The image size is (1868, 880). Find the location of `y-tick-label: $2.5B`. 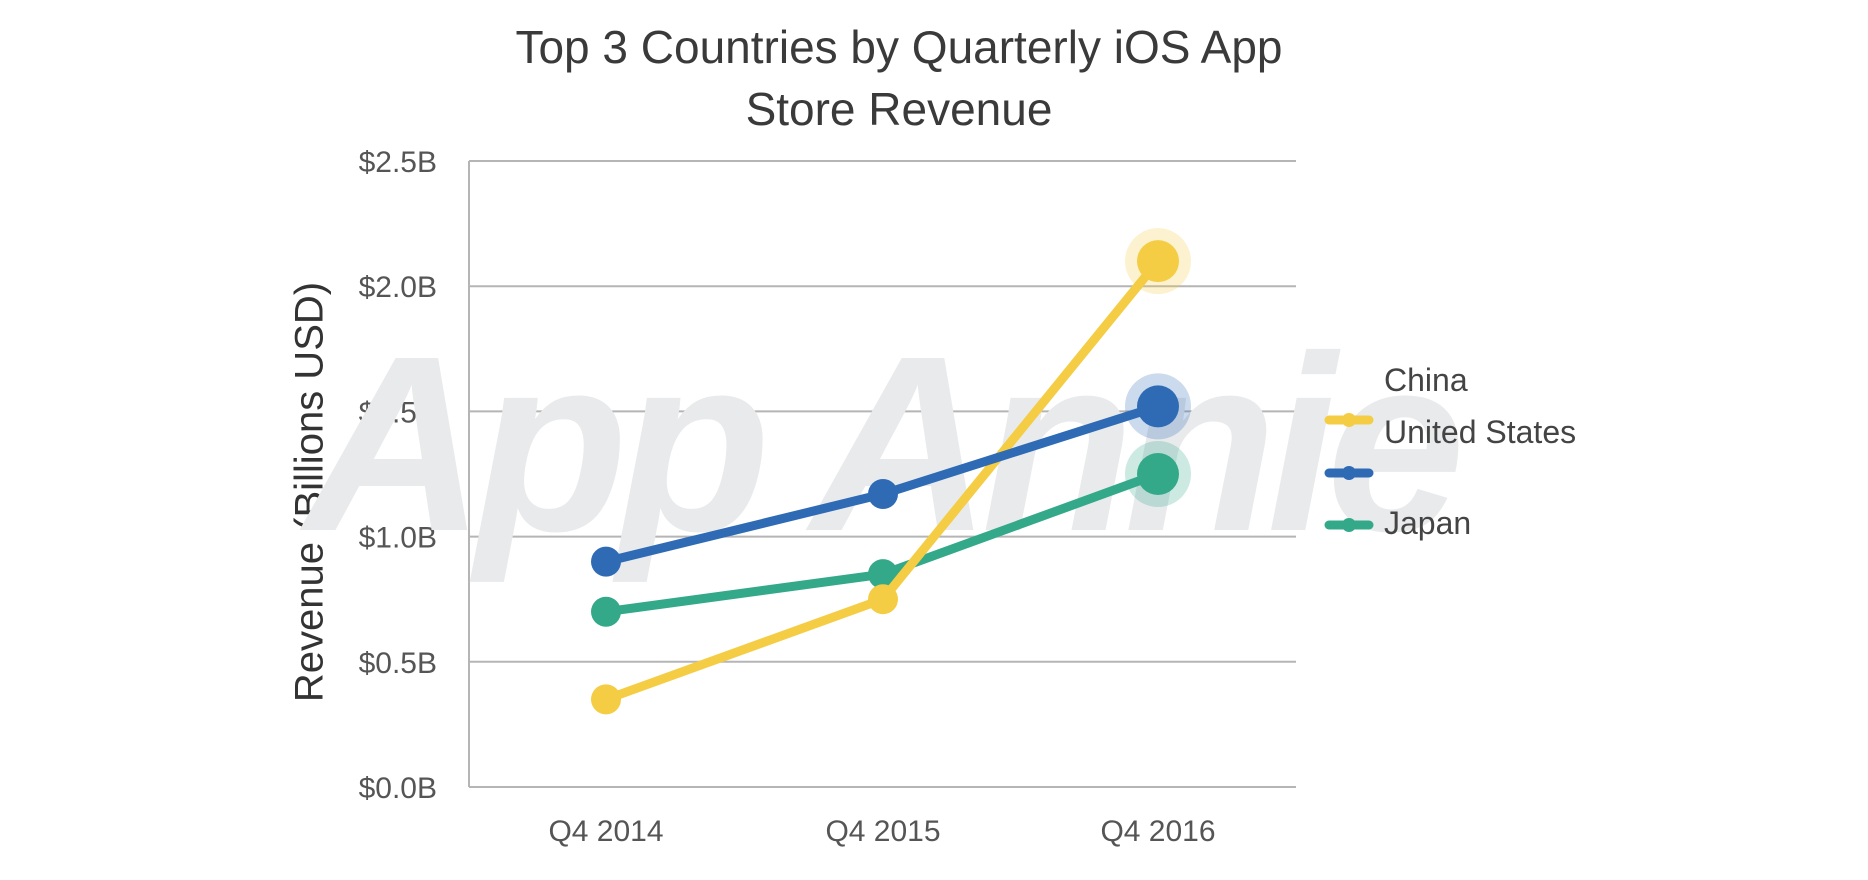

y-tick-label: $2.5B is located at coordinates (398, 162).